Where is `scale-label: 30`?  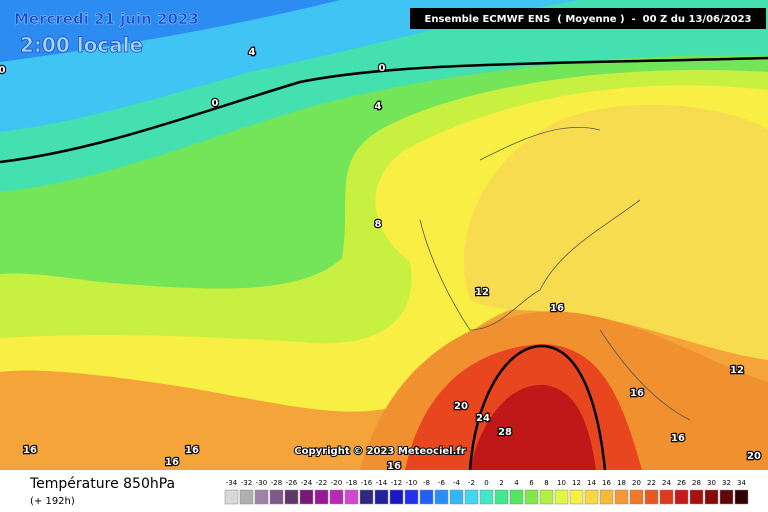
scale-label: 30 is located at coordinates (711, 483).